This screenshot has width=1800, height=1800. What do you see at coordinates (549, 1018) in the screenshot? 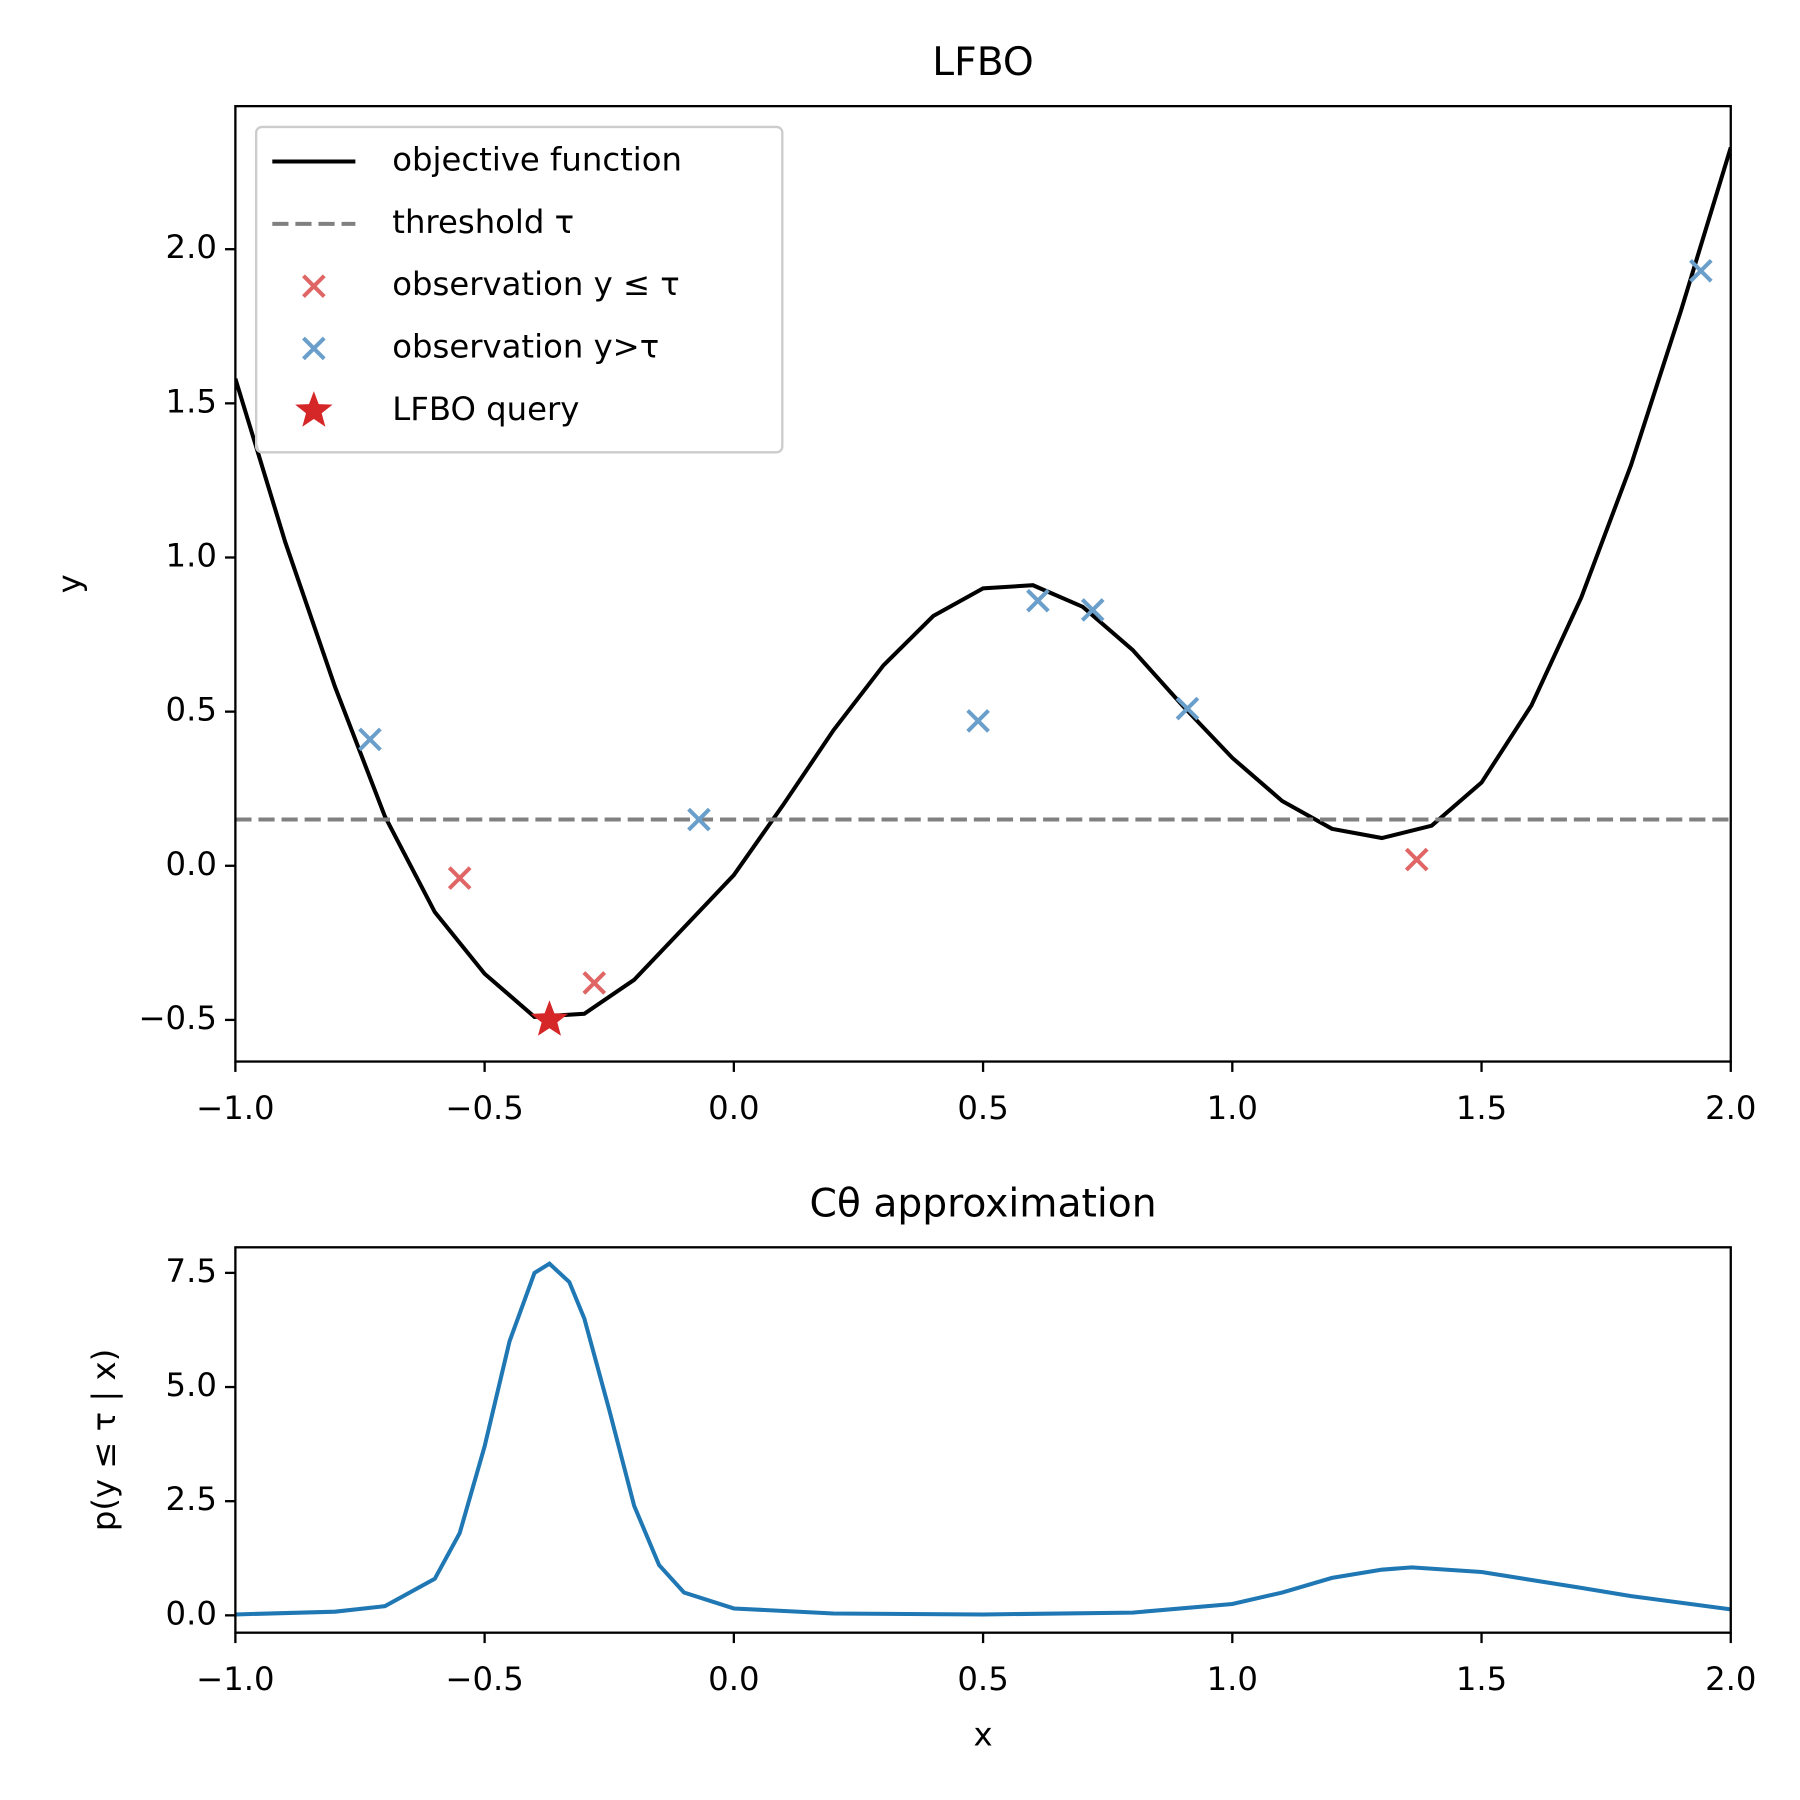
I see `star-marker` at bounding box center [549, 1018].